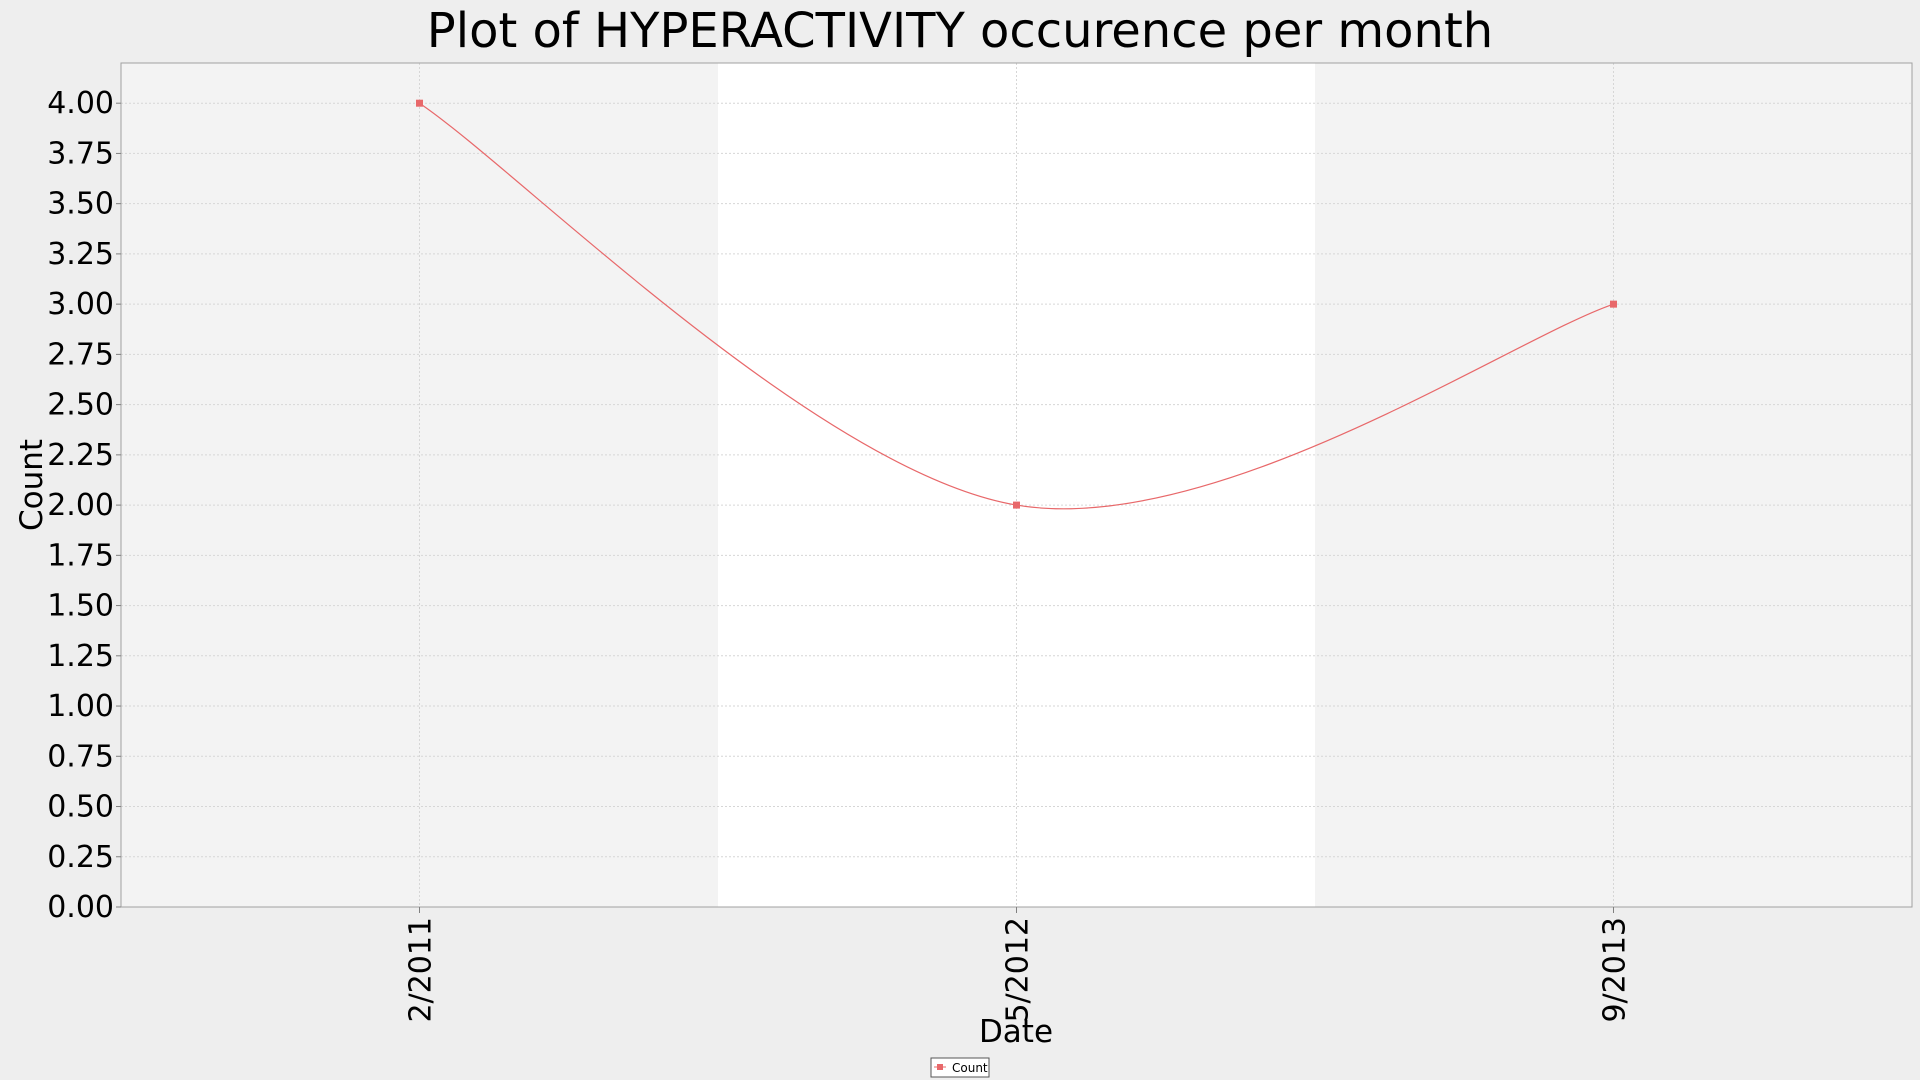 This screenshot has height=1080, width=1920. I want to click on y-tick-label: 2.75, so click(80, 354).